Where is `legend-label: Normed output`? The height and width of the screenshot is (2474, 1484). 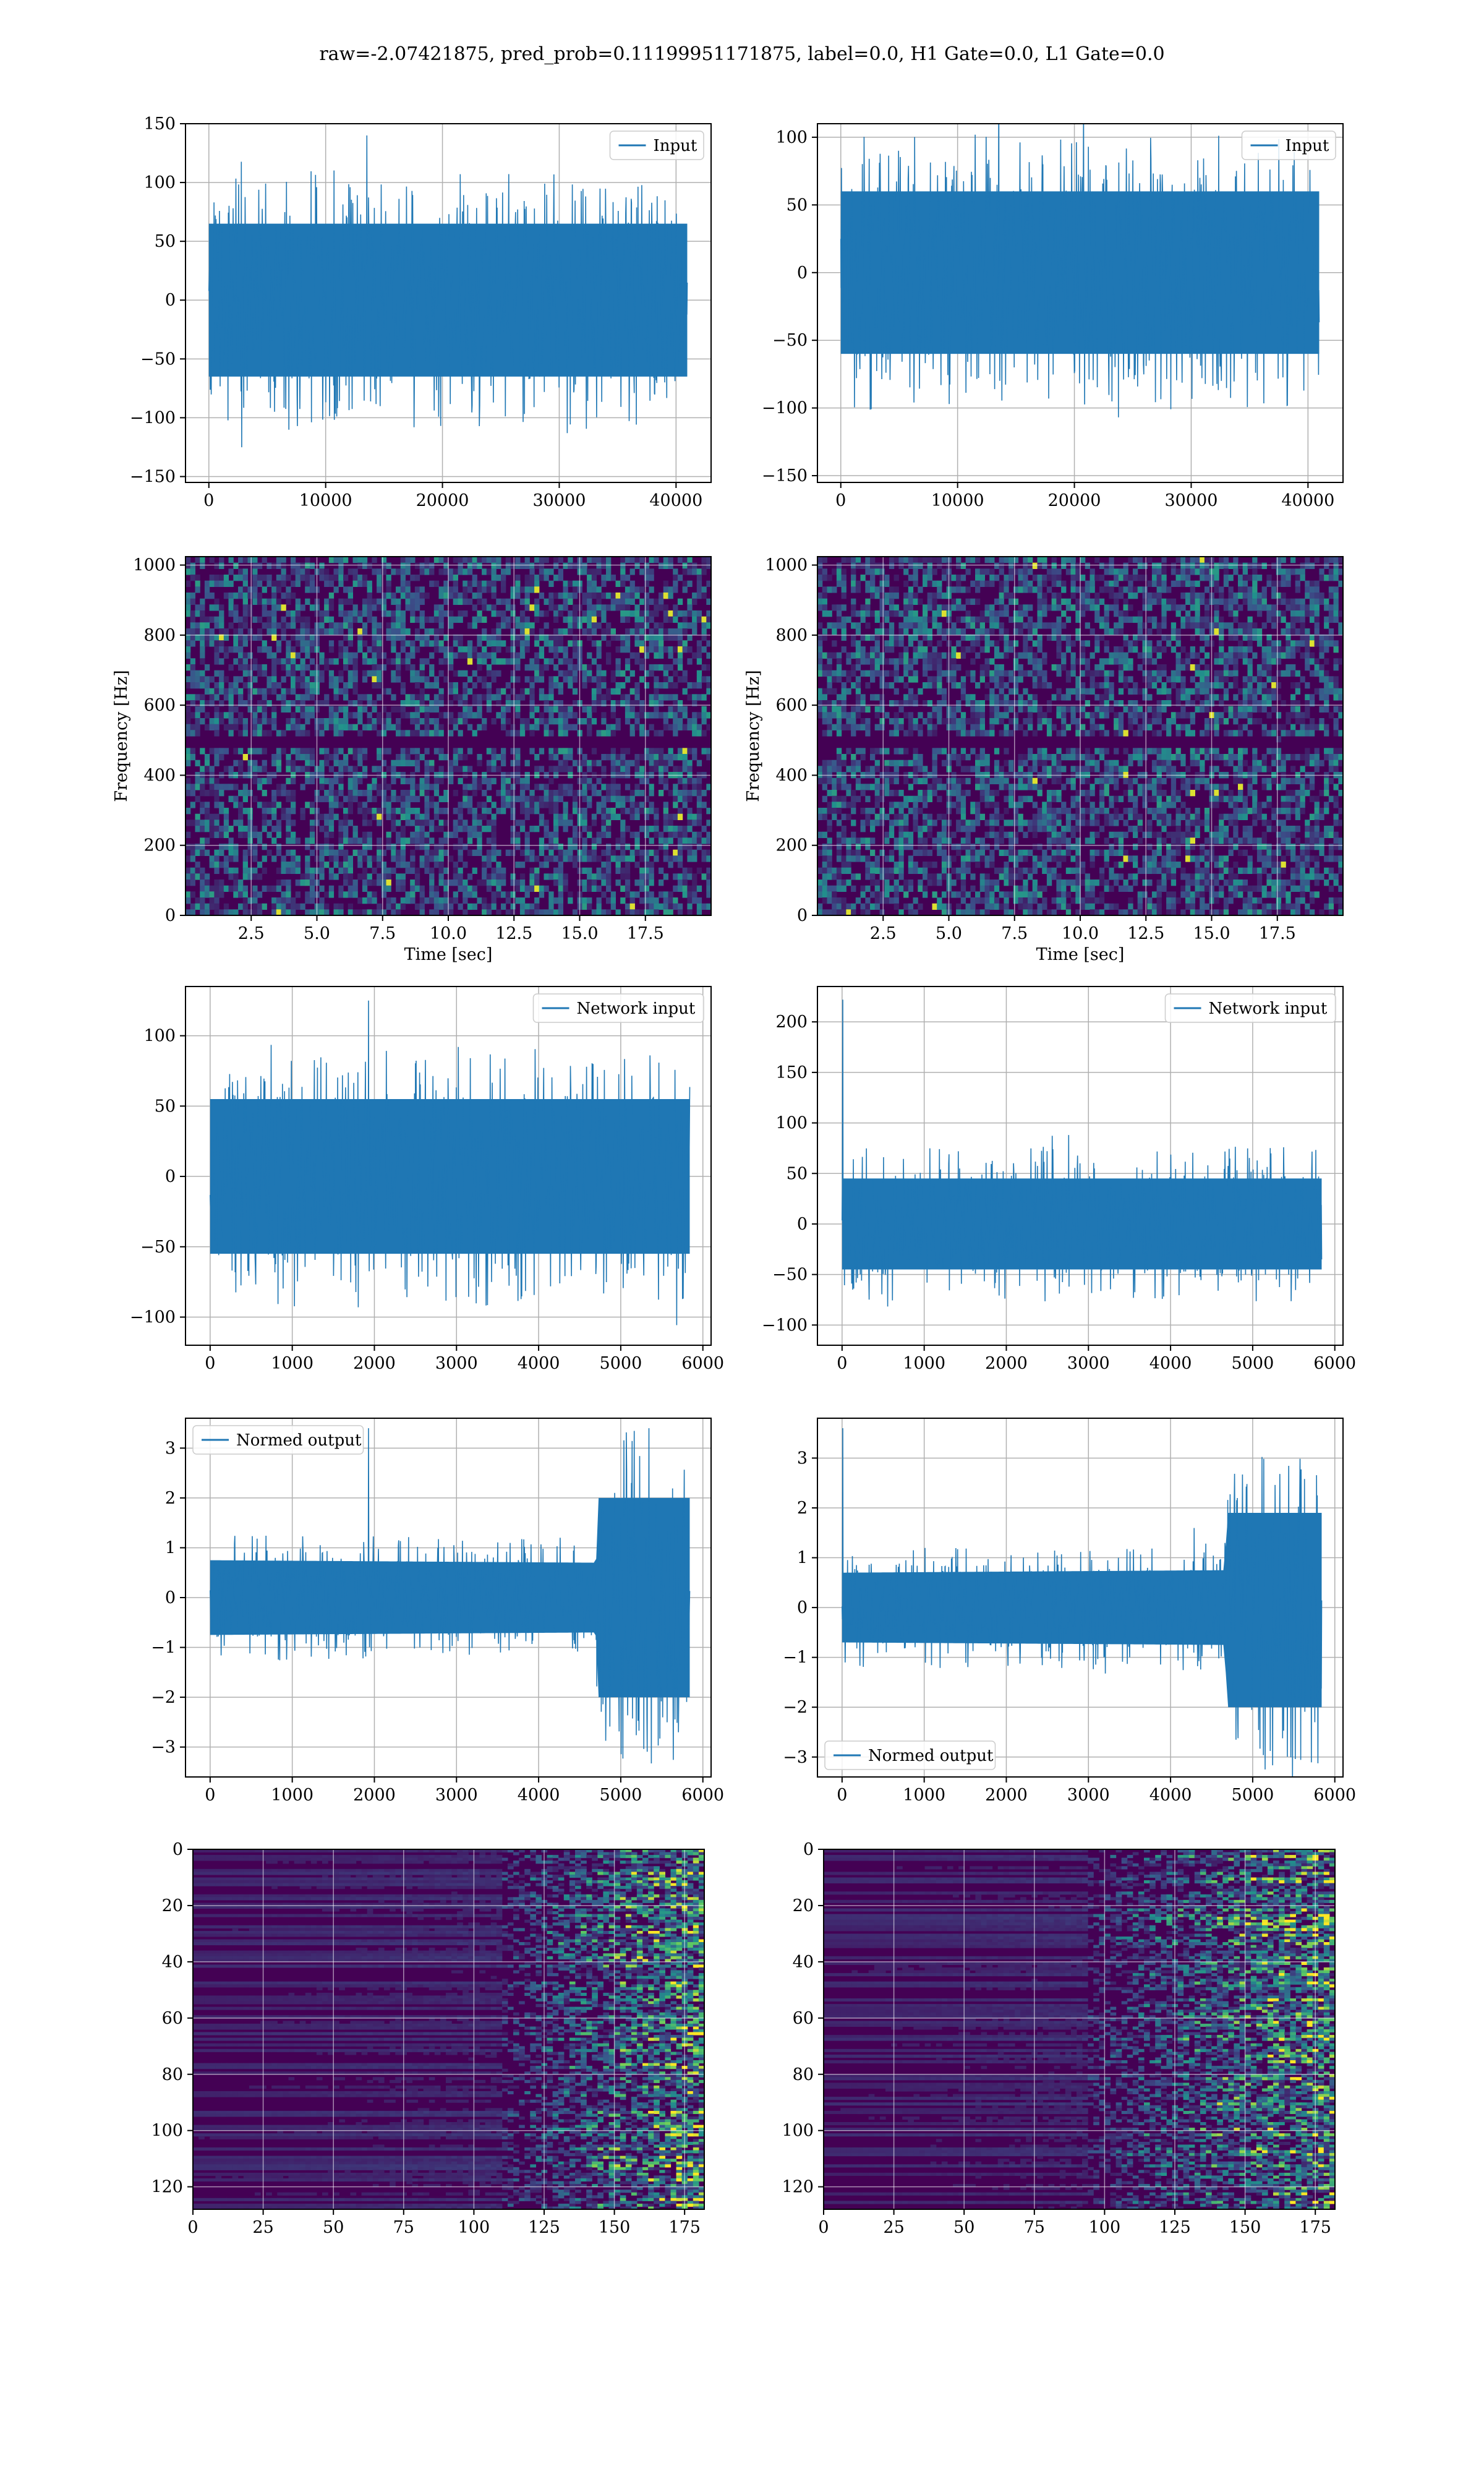 legend-label: Normed output is located at coordinates (931, 1756).